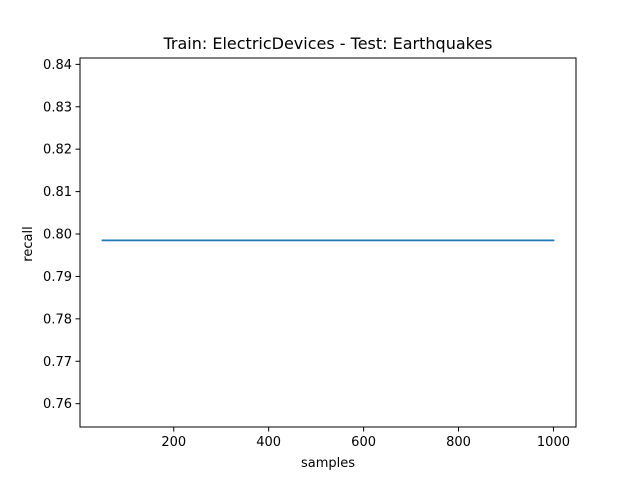  I want to click on y-tick-label: 0.82, so click(57, 150).